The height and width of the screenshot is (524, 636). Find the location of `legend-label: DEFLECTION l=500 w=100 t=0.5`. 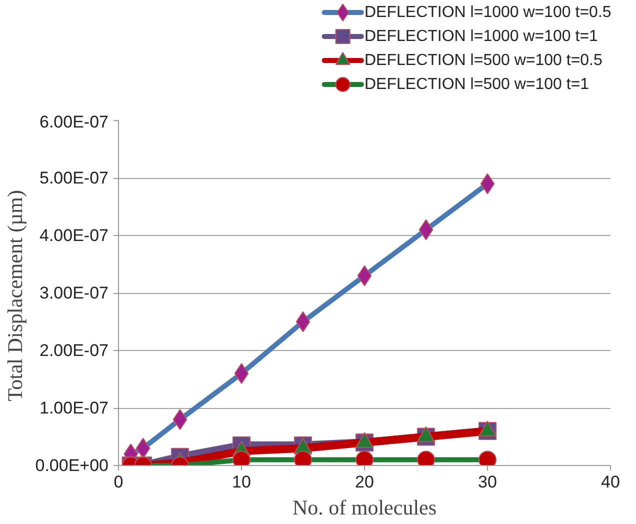

legend-label: DEFLECTION l=500 w=100 t=0.5 is located at coordinates (483, 60).